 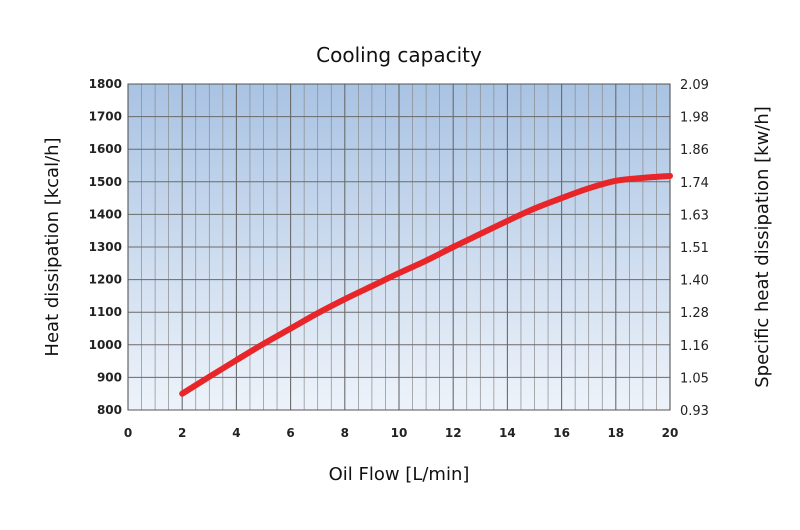 What do you see at coordinates (507, 433) in the screenshot?
I see `x-tick-label: 14` at bounding box center [507, 433].